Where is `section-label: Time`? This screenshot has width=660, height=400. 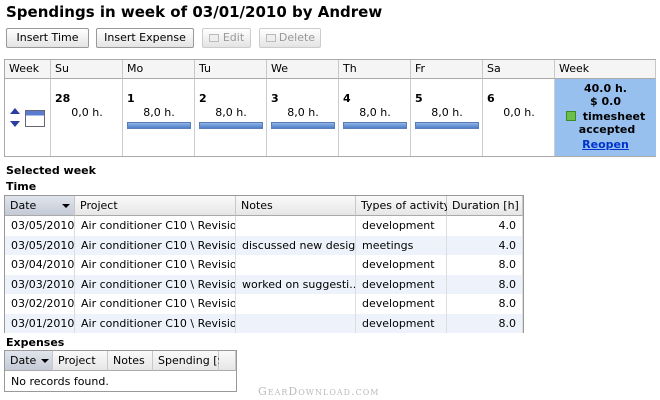 section-label: Time is located at coordinates (21, 186).